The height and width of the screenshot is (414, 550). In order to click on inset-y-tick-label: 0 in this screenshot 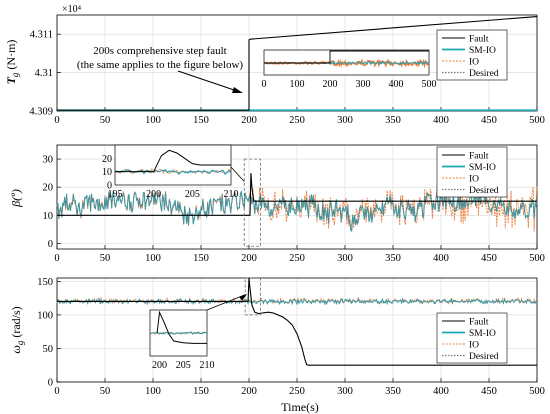, I will do `click(109, 186)`.